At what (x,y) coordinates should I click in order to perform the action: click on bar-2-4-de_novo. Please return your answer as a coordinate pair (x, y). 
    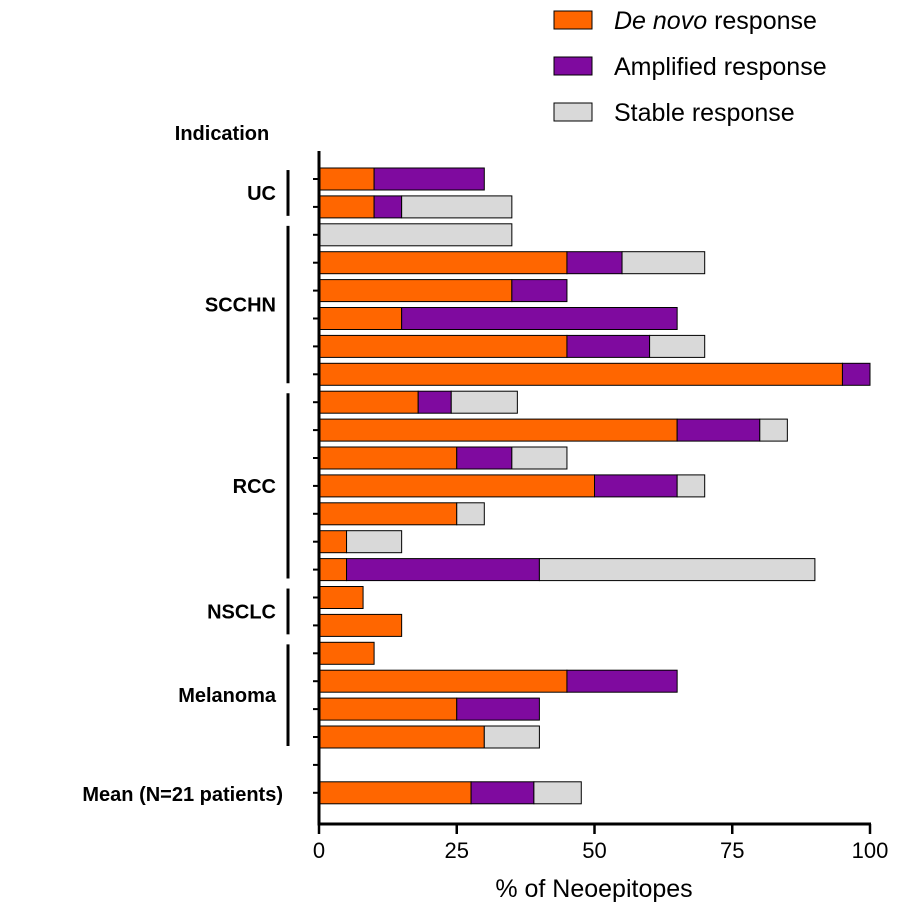
    Looking at the image, I should click on (388, 514).